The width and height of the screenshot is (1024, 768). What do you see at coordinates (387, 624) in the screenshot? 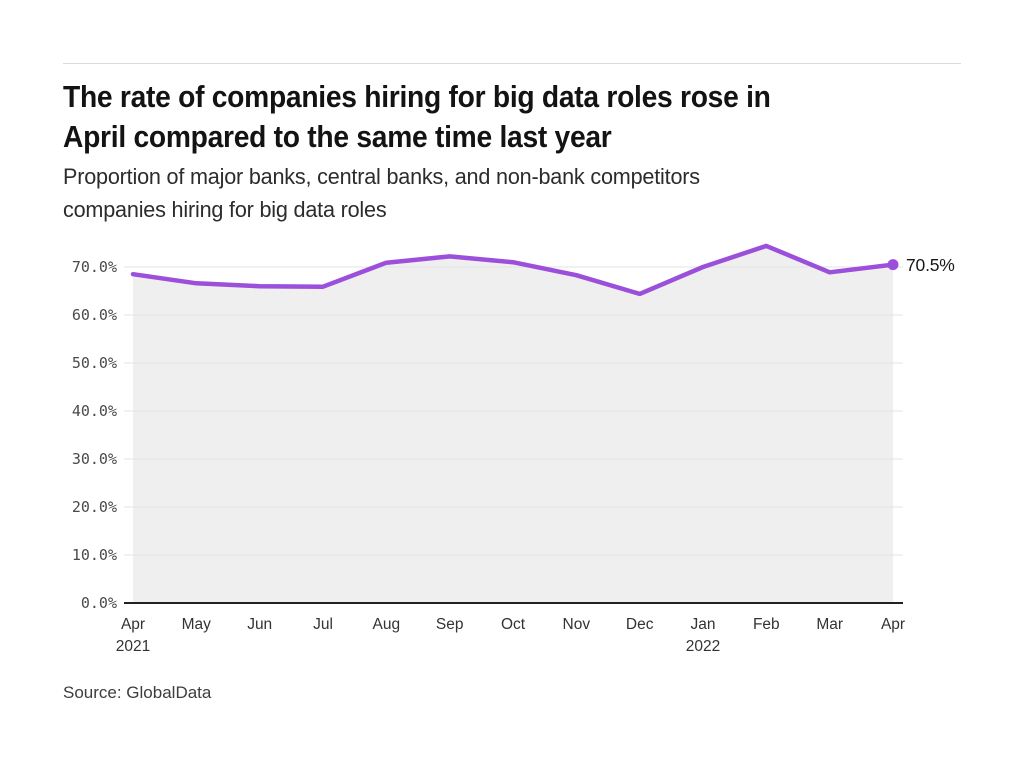
I see `x-tick-label: Aug` at bounding box center [387, 624].